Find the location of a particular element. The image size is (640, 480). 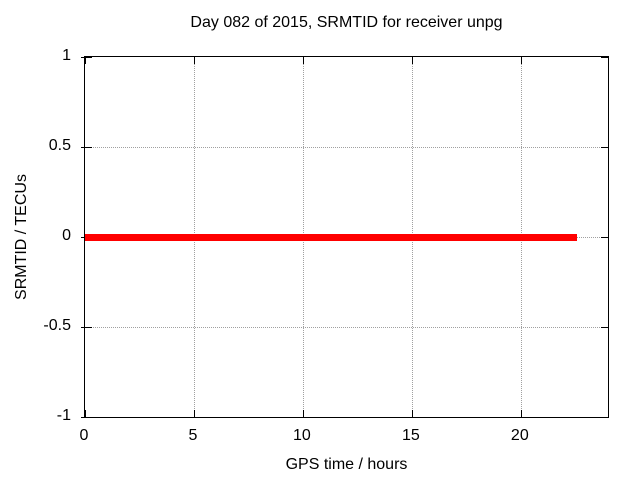

data-series-line is located at coordinates (331, 237).